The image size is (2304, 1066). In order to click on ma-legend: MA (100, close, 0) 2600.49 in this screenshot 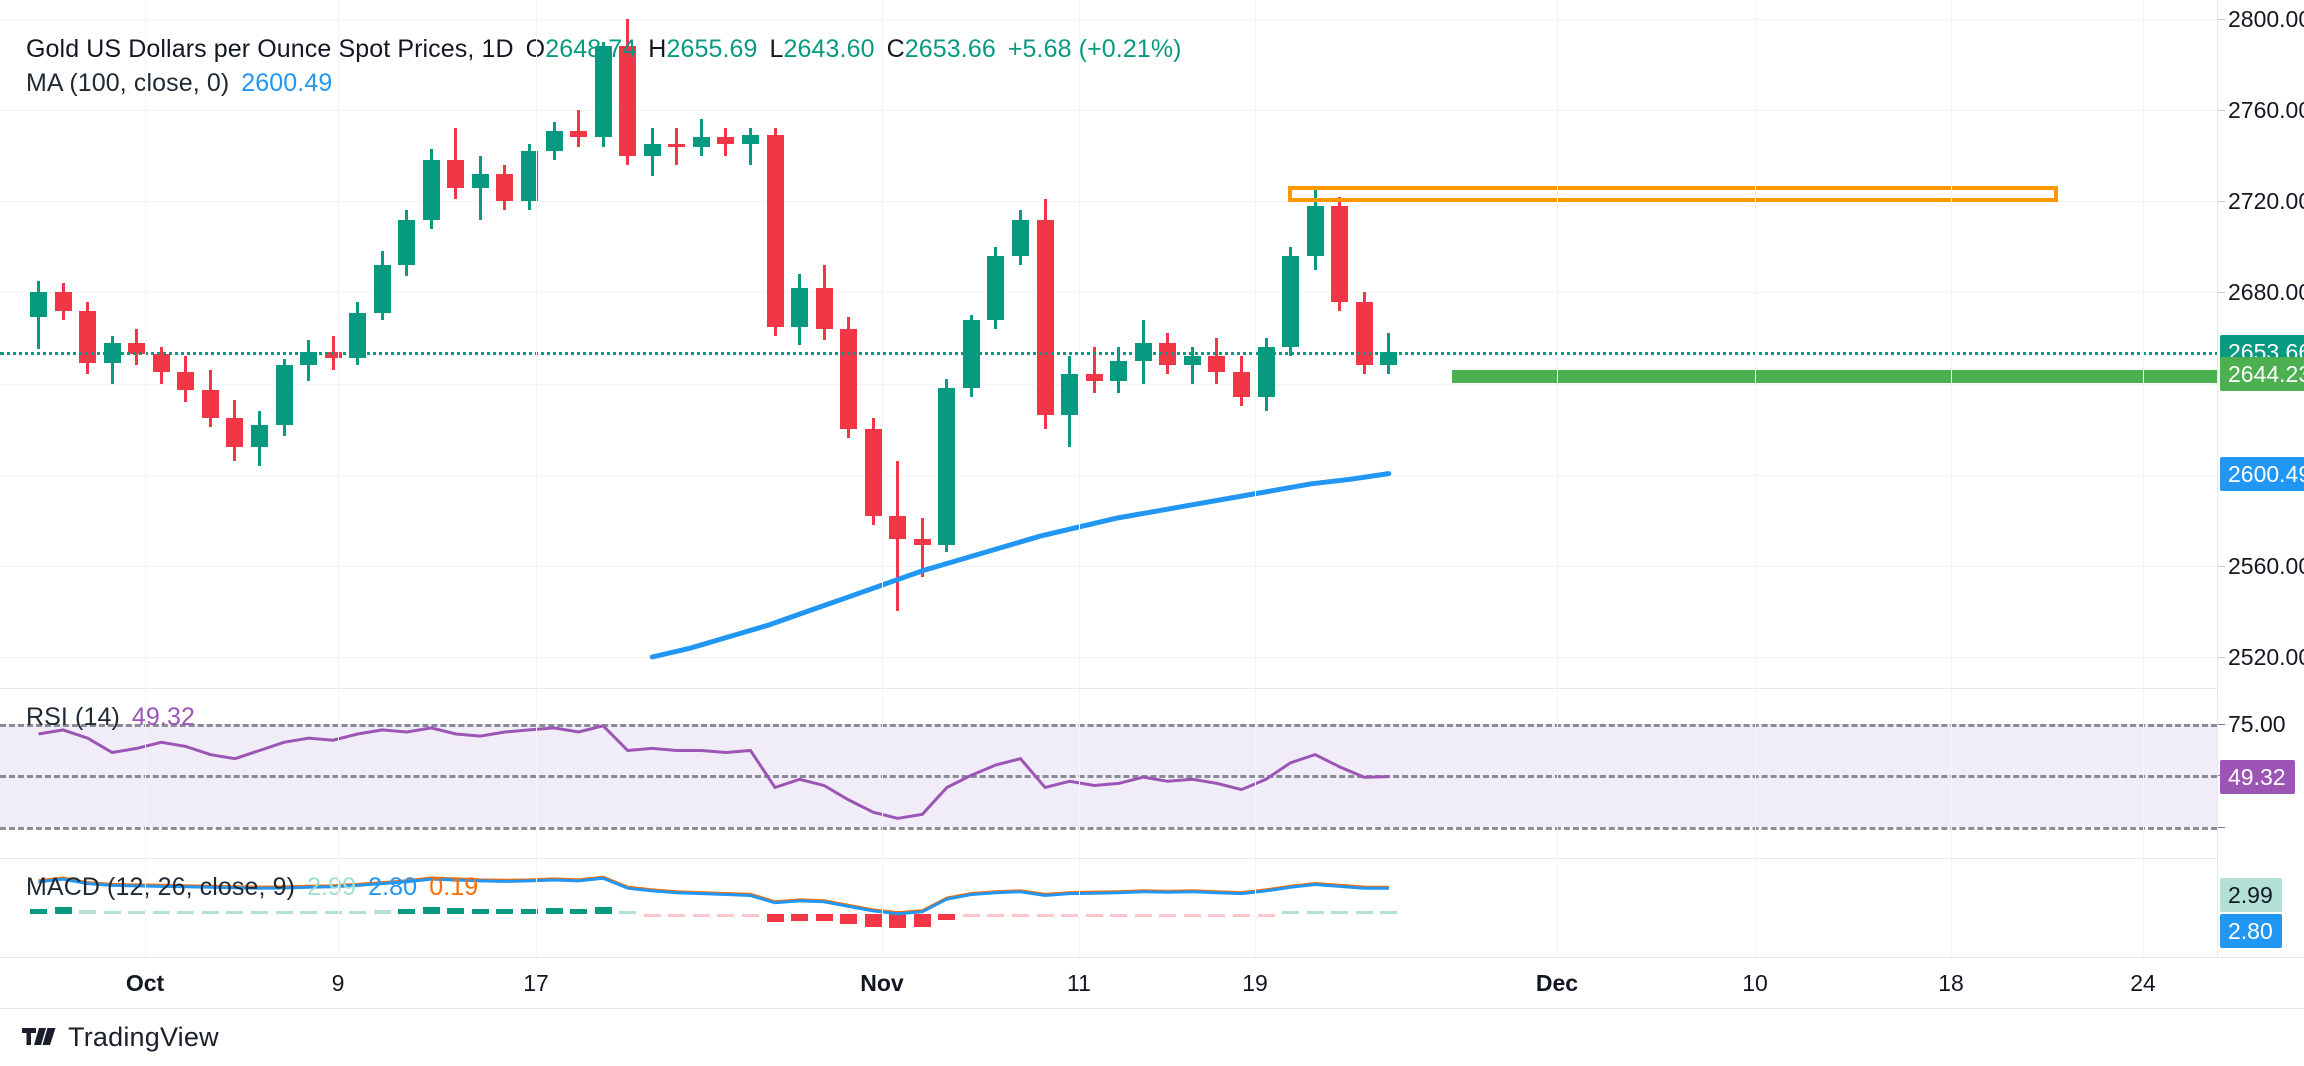, I will do `click(179, 83)`.